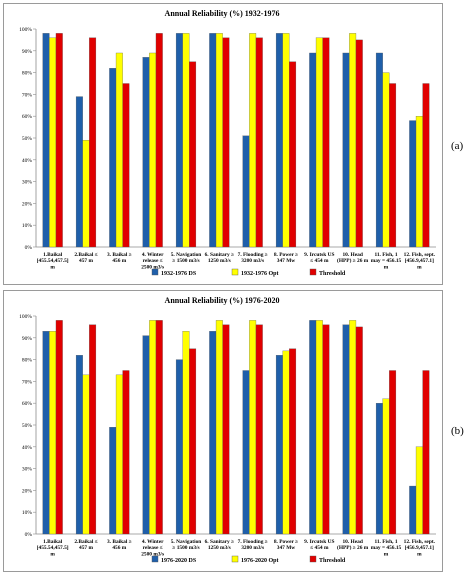  I want to click on x-tick-label: 2.Baikal ≤457 m, so click(85, 545).